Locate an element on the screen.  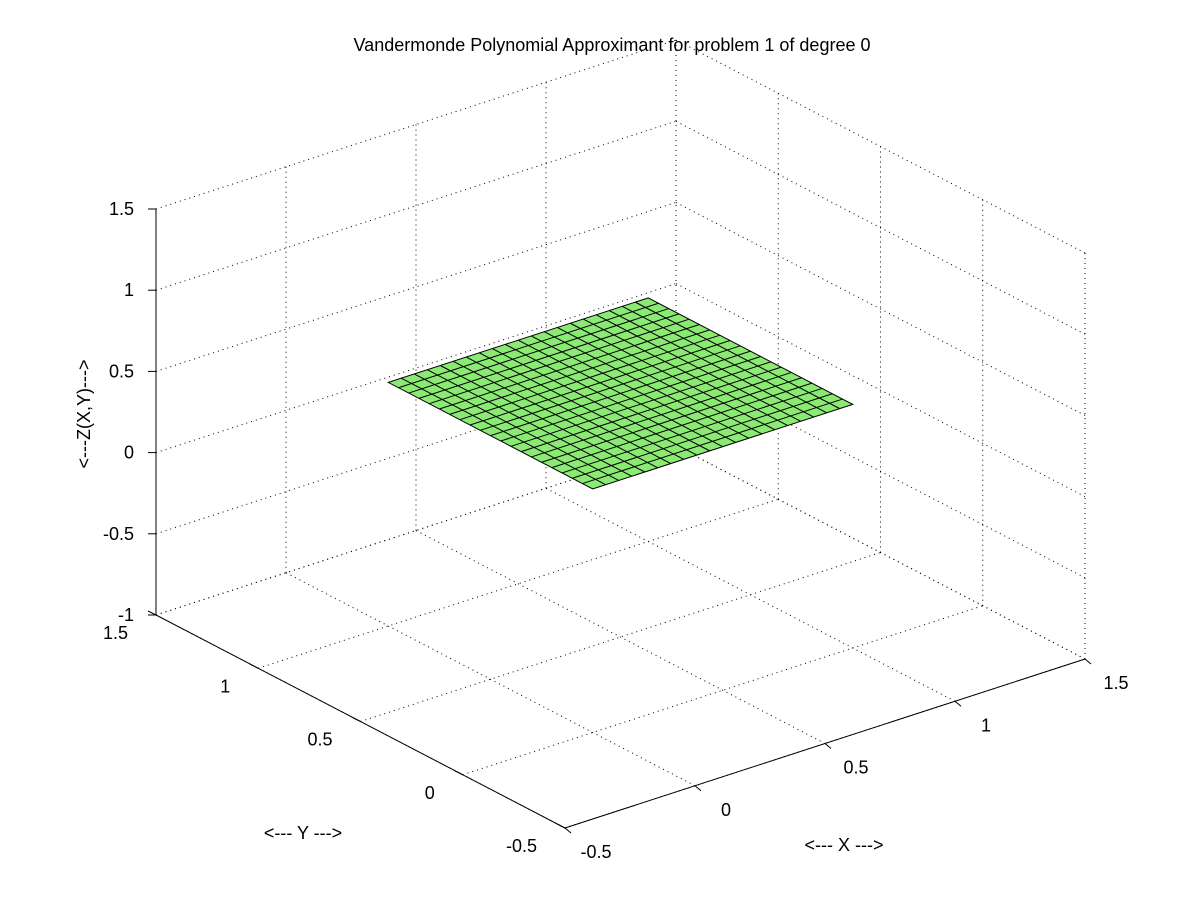
x-axis-label: <--- X ---> is located at coordinates (844, 845).